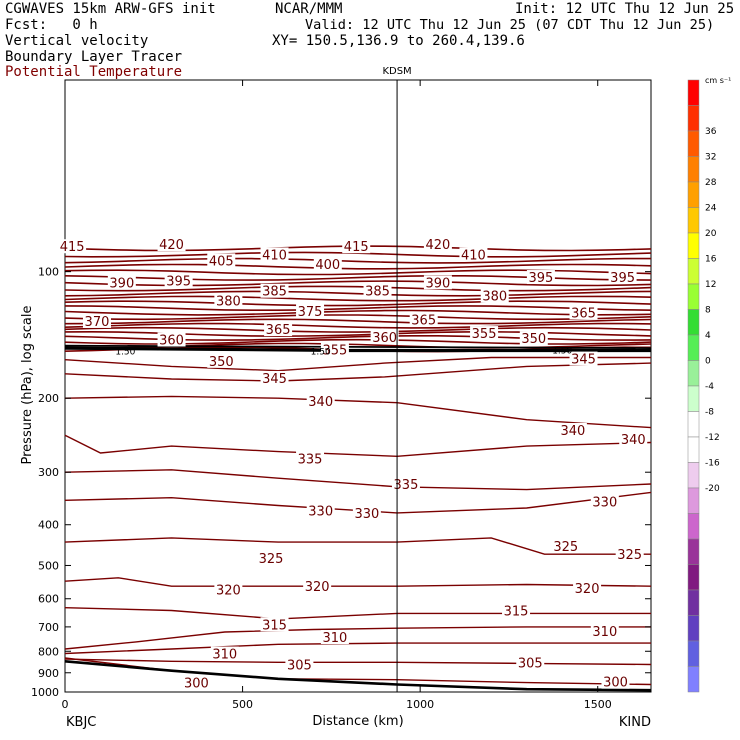  Describe the element at coordinates (708, 336) in the screenshot. I see `colorbar-label: 4` at that location.